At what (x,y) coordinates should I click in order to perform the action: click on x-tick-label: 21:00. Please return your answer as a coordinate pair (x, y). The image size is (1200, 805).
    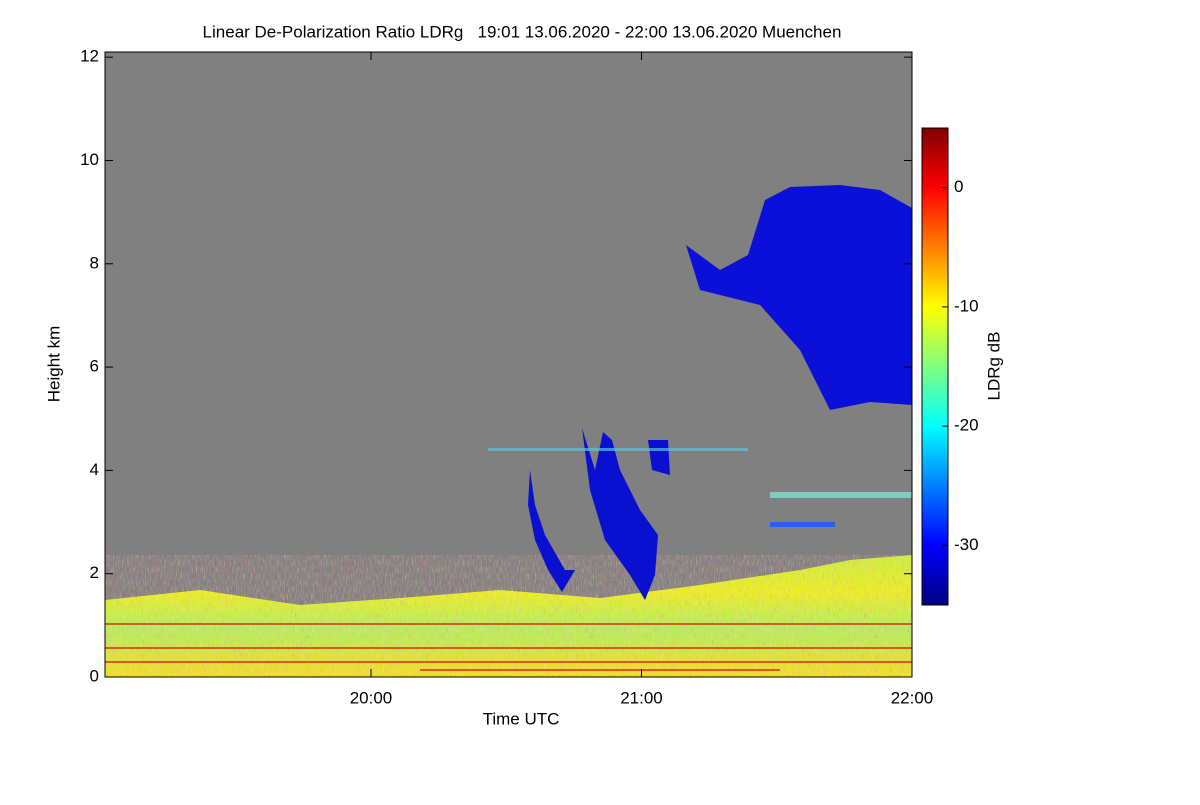
    Looking at the image, I should click on (641, 697).